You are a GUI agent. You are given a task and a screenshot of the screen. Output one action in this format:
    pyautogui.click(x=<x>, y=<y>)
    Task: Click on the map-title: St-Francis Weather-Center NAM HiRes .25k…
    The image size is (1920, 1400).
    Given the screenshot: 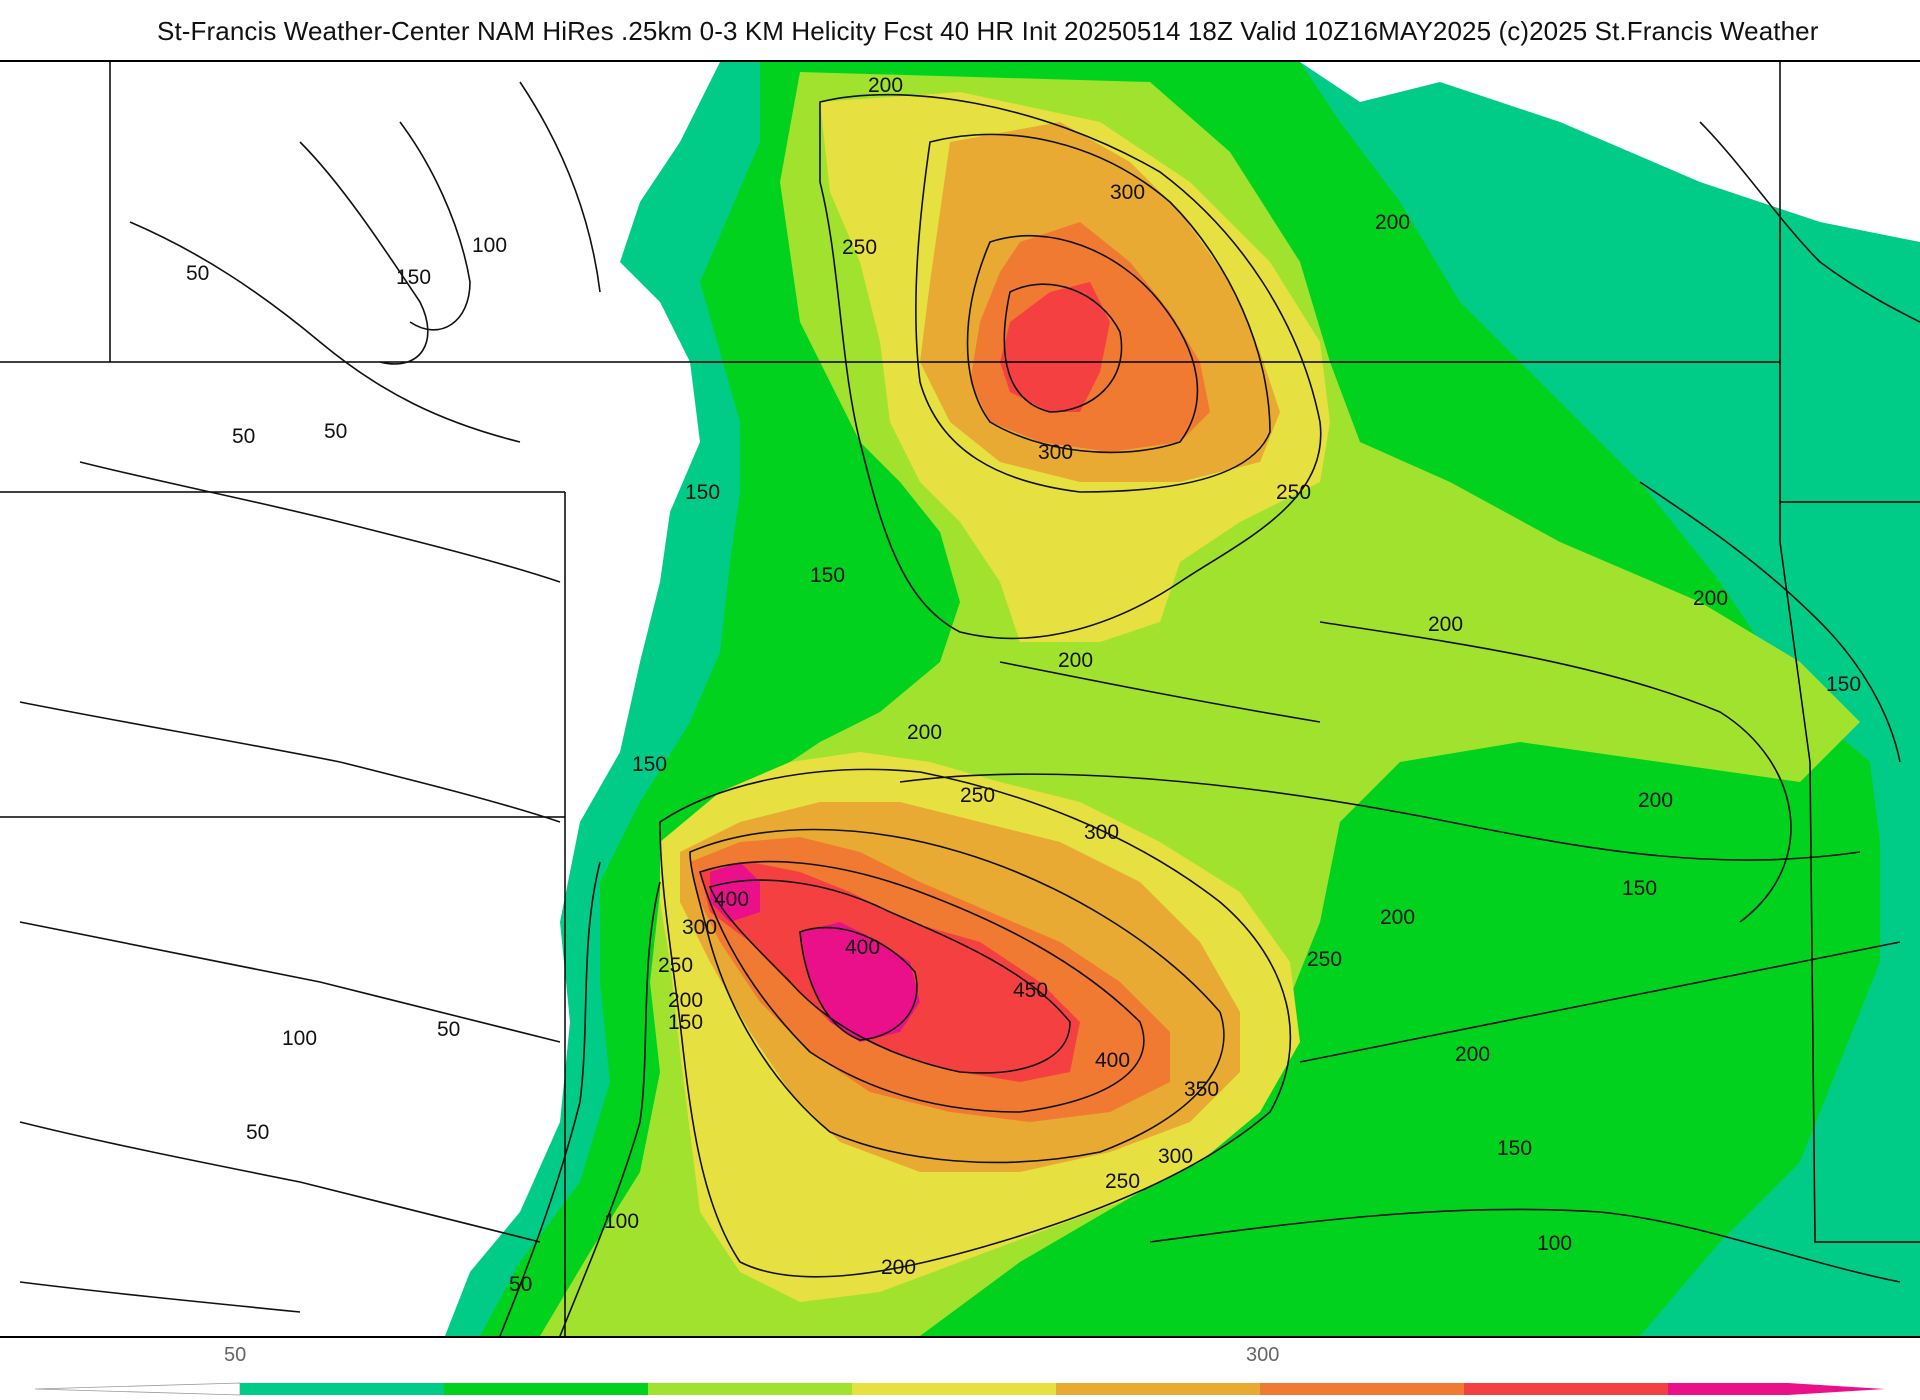 What is the action you would take?
    pyautogui.click(x=988, y=31)
    